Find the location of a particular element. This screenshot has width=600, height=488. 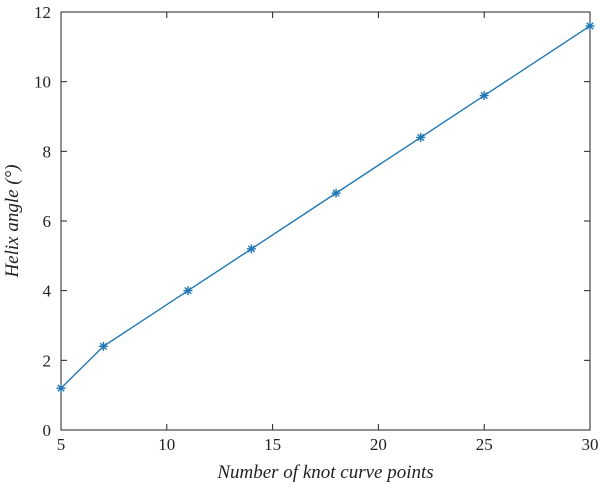

x-axis-label: Number of knot curve points is located at coordinates (324, 472).